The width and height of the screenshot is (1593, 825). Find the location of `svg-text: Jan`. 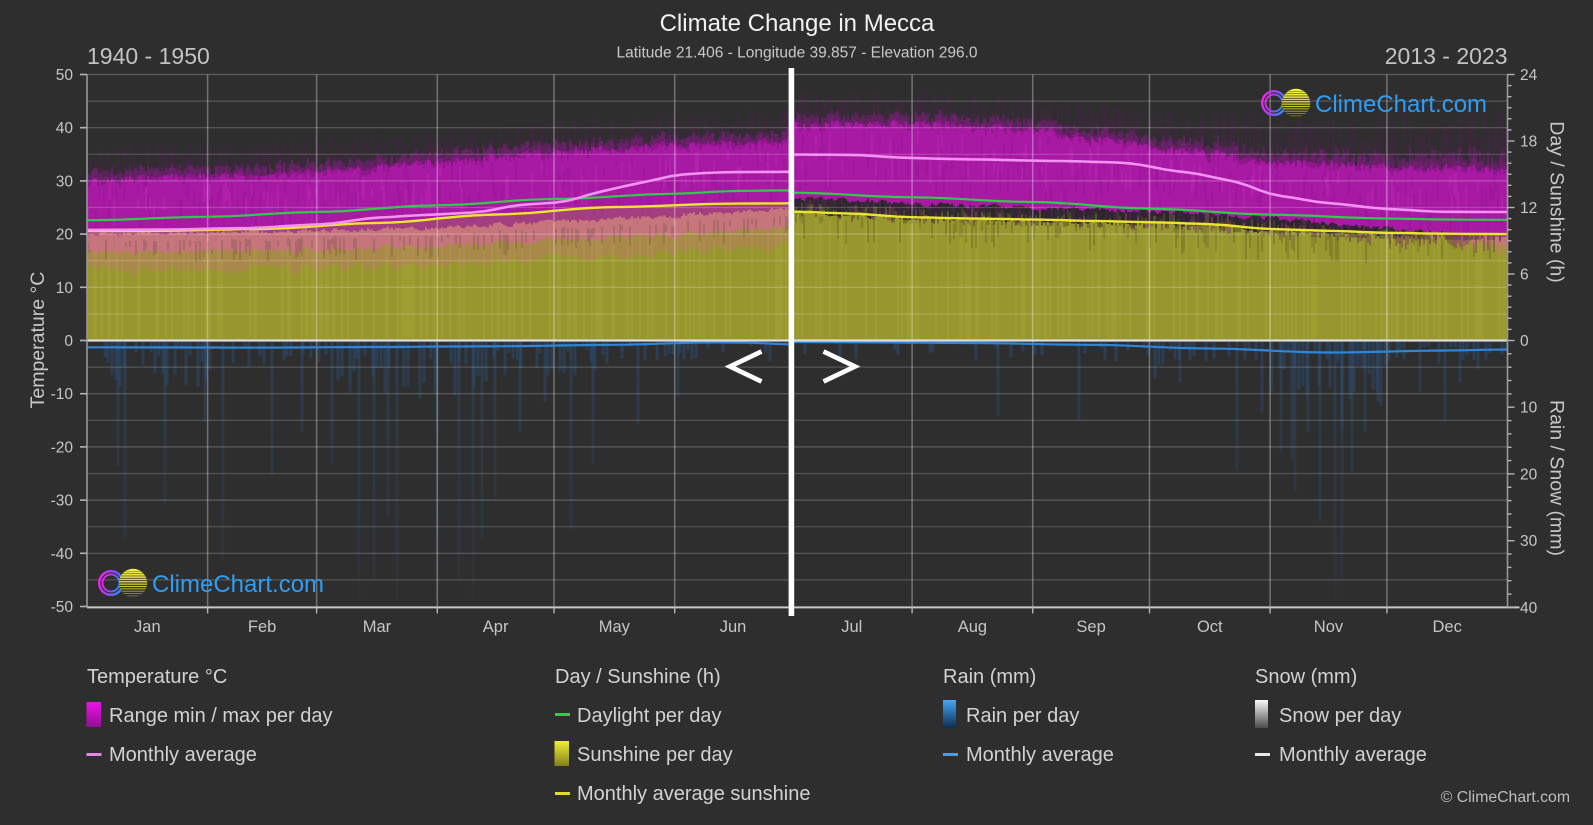

svg-text: Jan is located at coordinates (147, 627).